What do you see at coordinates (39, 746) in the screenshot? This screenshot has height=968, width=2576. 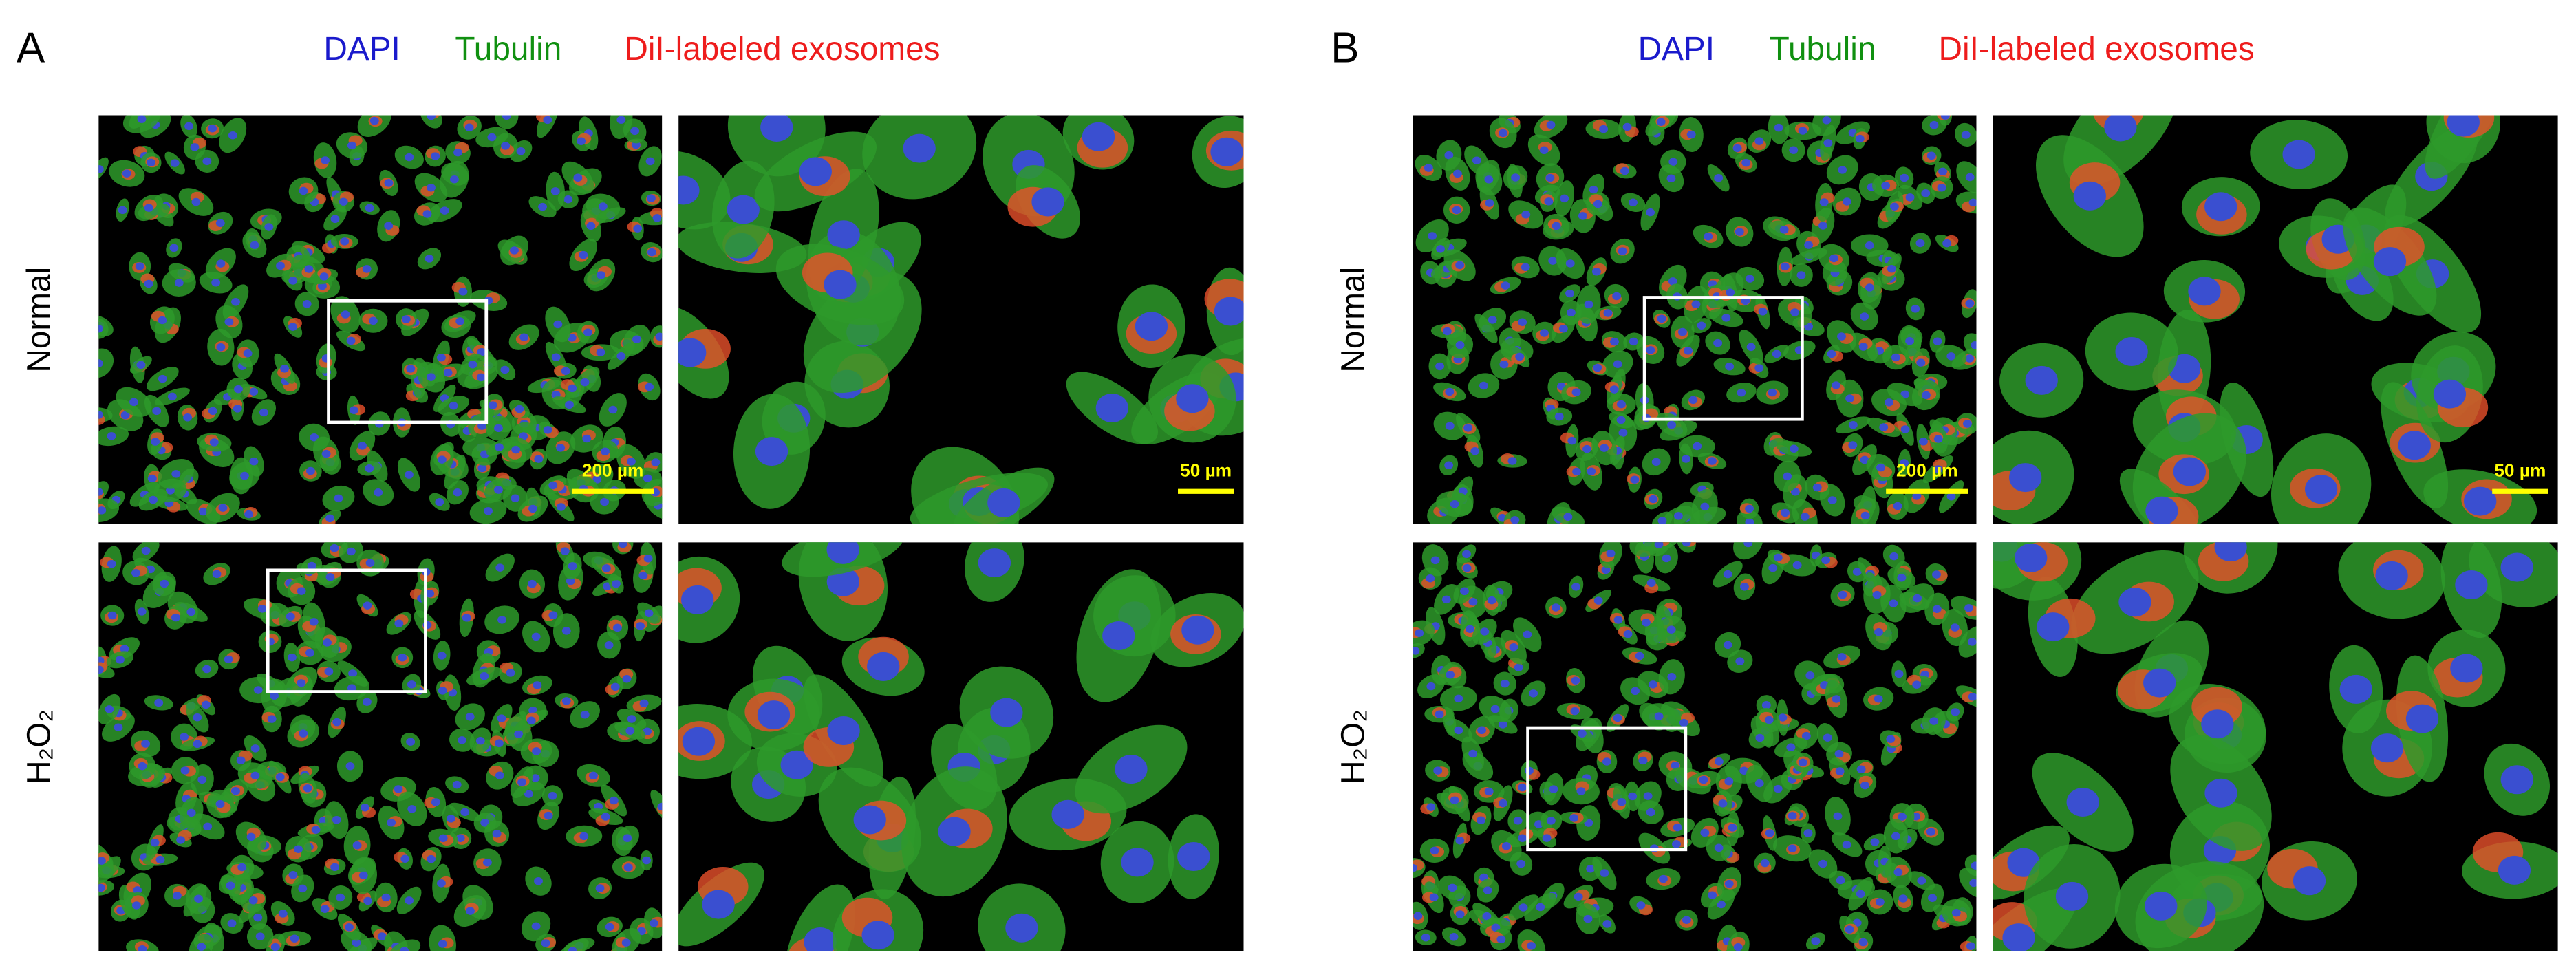 I see `row-label: H₂O₂` at bounding box center [39, 746].